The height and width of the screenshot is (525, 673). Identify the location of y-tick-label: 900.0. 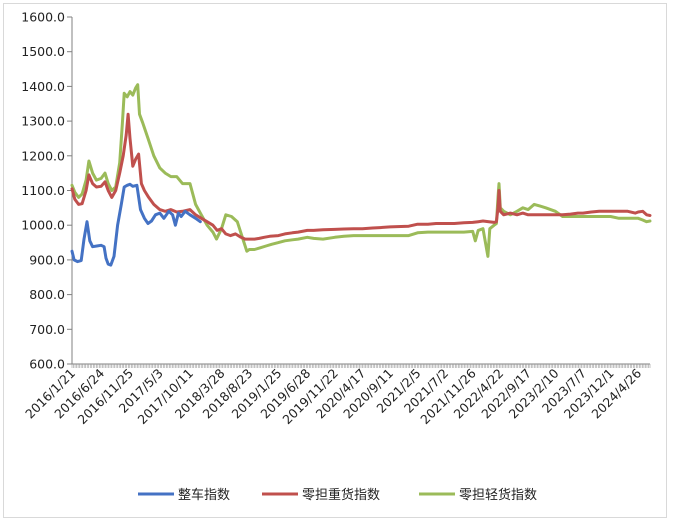
(47, 259).